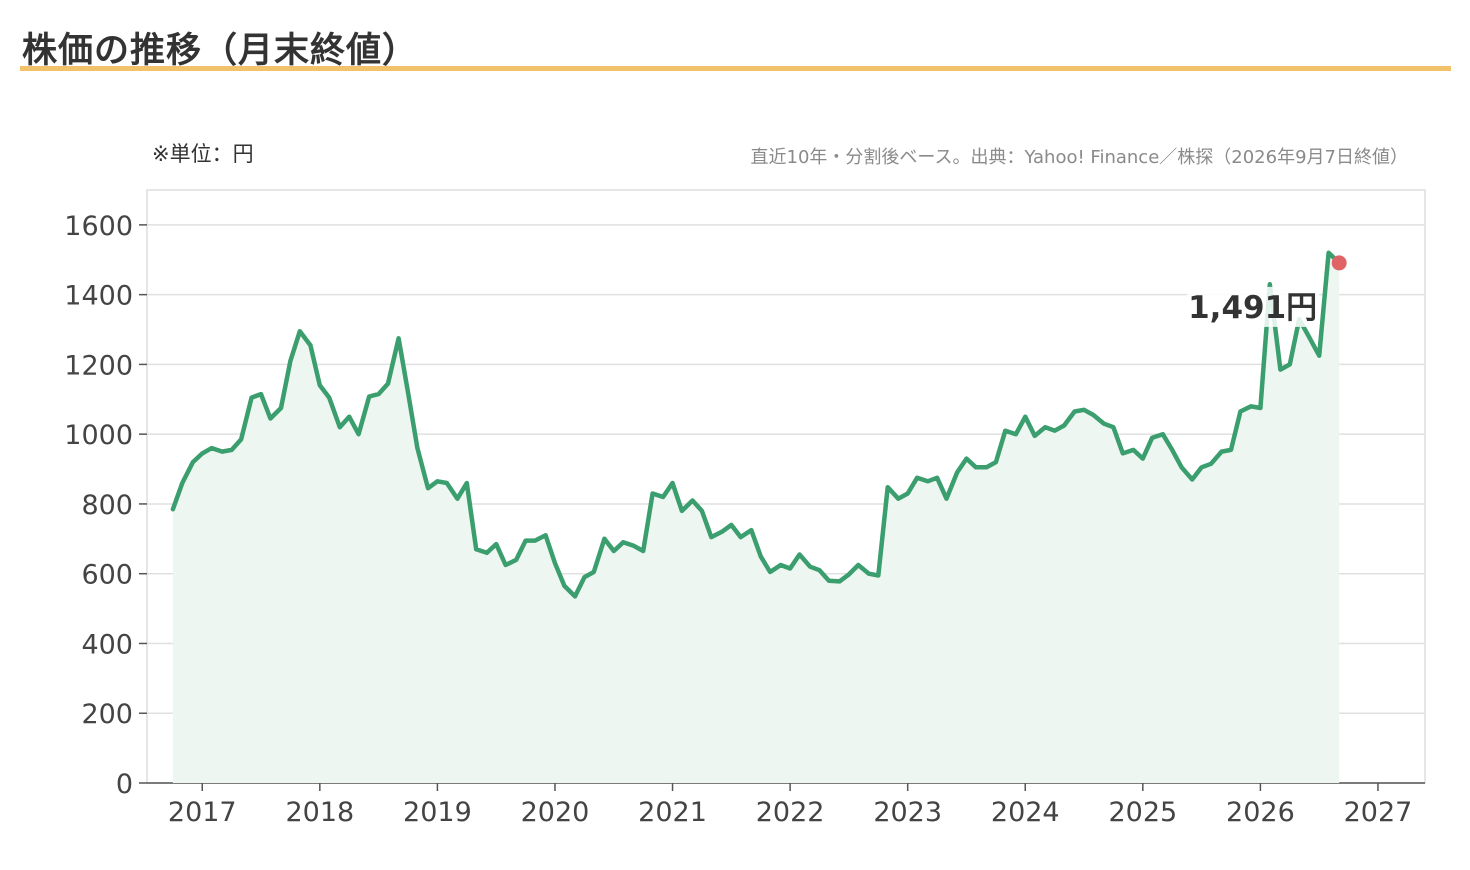 This screenshot has height=870, width=1470. What do you see at coordinates (107, 575) in the screenshot?
I see `y-tick-label: 600` at bounding box center [107, 575].